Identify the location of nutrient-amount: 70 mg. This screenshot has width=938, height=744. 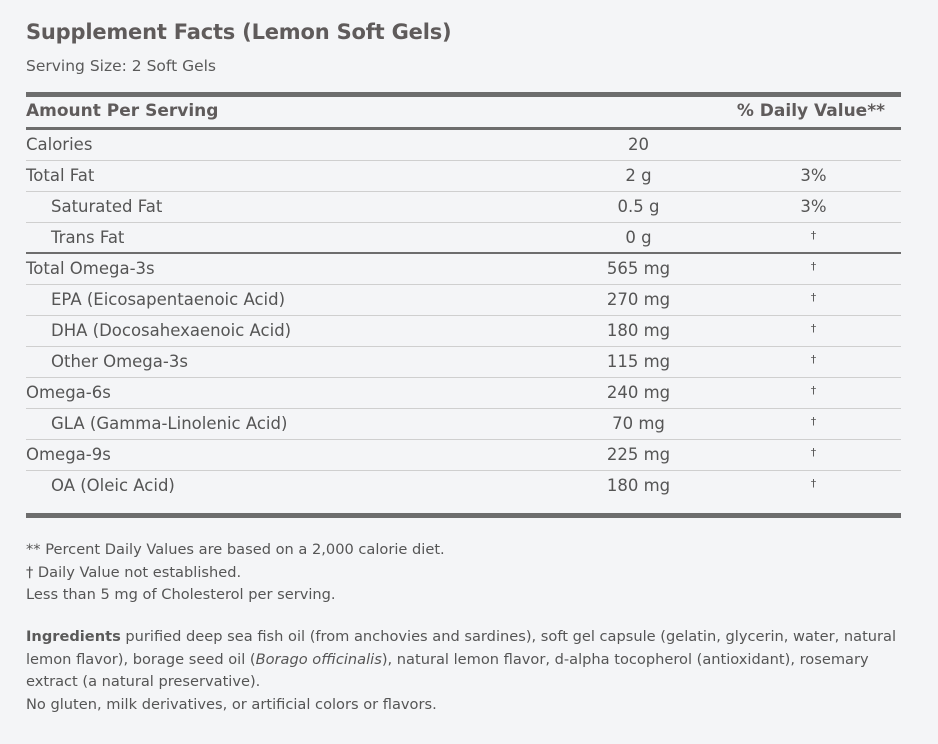
(638, 423).